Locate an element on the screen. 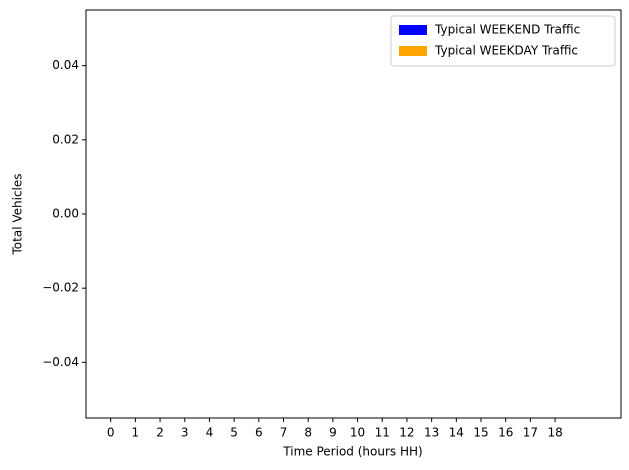 Image resolution: width=629 pixels, height=470 pixels. y-tick-label: 0.04 is located at coordinates (65, 65).